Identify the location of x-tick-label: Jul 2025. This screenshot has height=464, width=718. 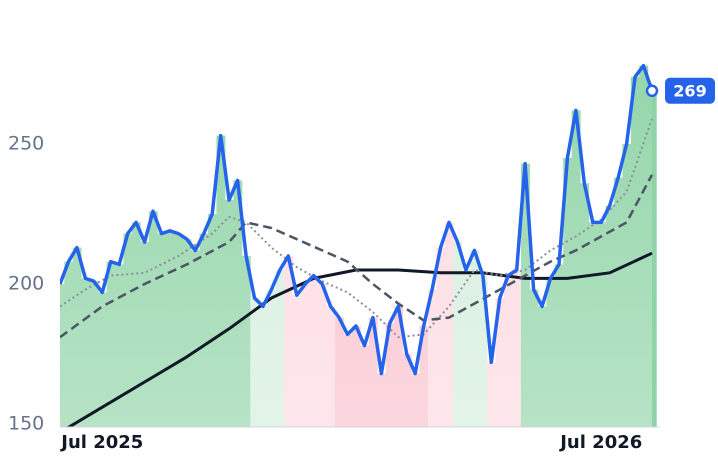
(101, 442).